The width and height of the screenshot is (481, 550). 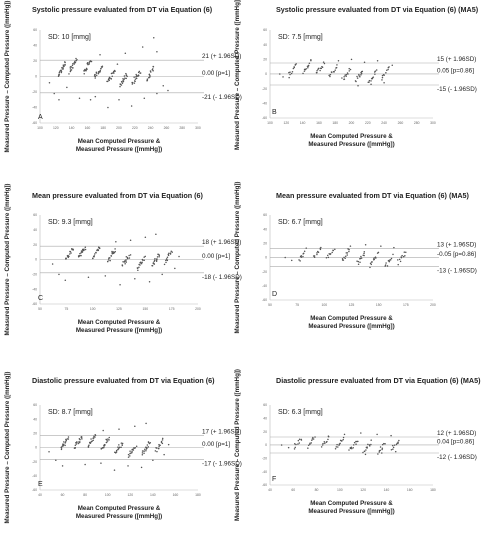 I want to click on x-tick-label: 125, so click(x=352, y=305).